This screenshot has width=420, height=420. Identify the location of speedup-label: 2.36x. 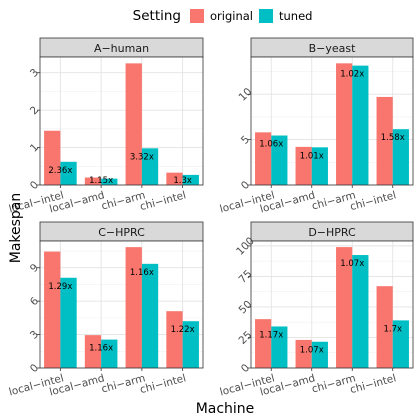
(60, 171).